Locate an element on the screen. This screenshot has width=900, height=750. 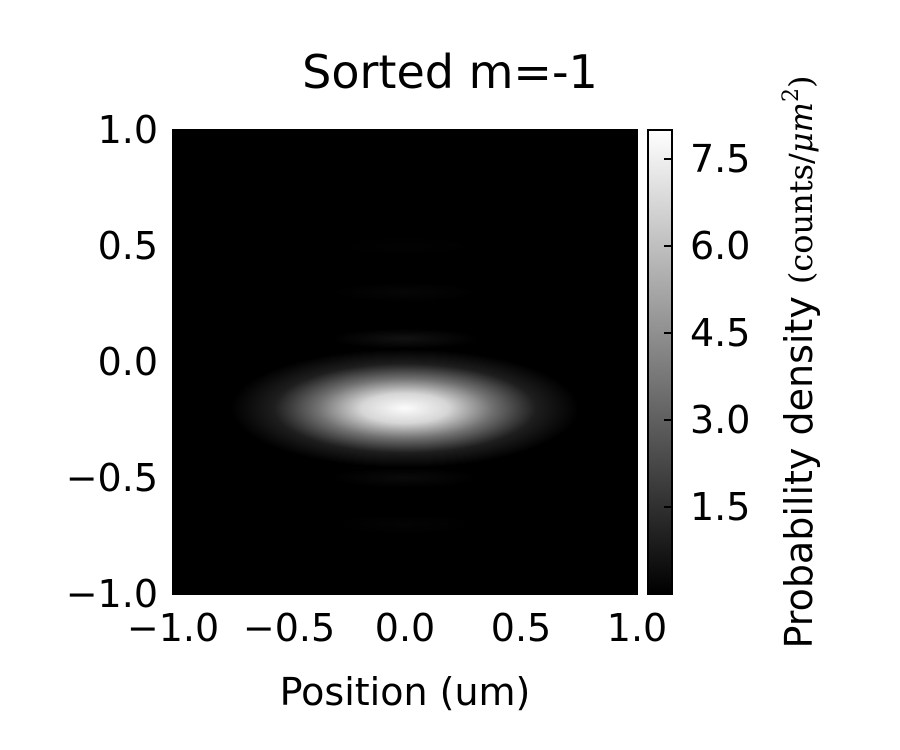
colorbar-tick-label: 4.5 is located at coordinates (720, 333).